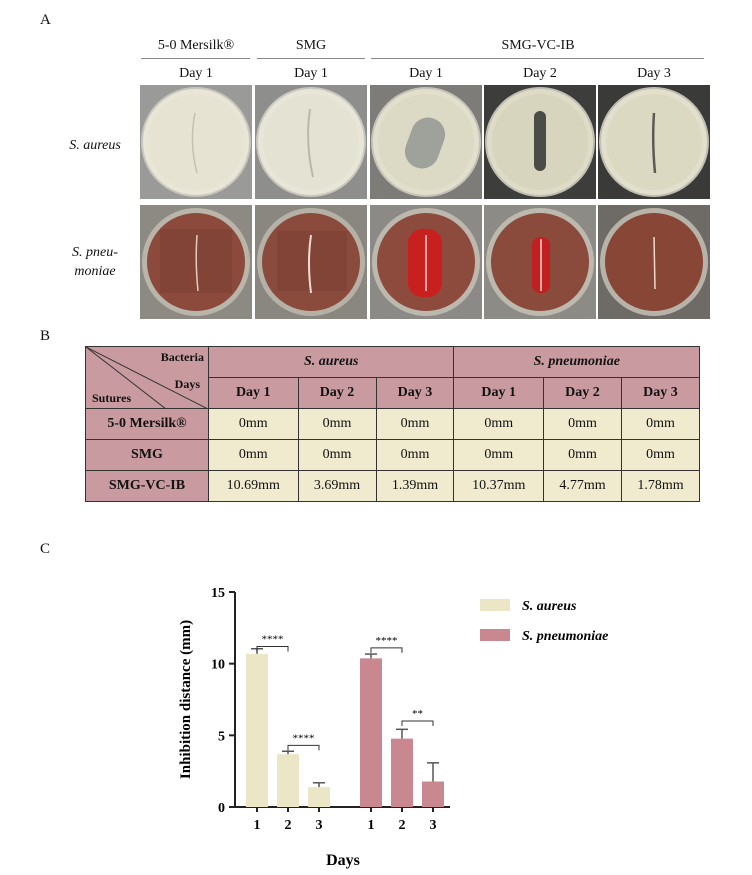  What do you see at coordinates (253, 486) in the screenshot?
I see `table-cell: 10.69mm` at bounding box center [253, 486].